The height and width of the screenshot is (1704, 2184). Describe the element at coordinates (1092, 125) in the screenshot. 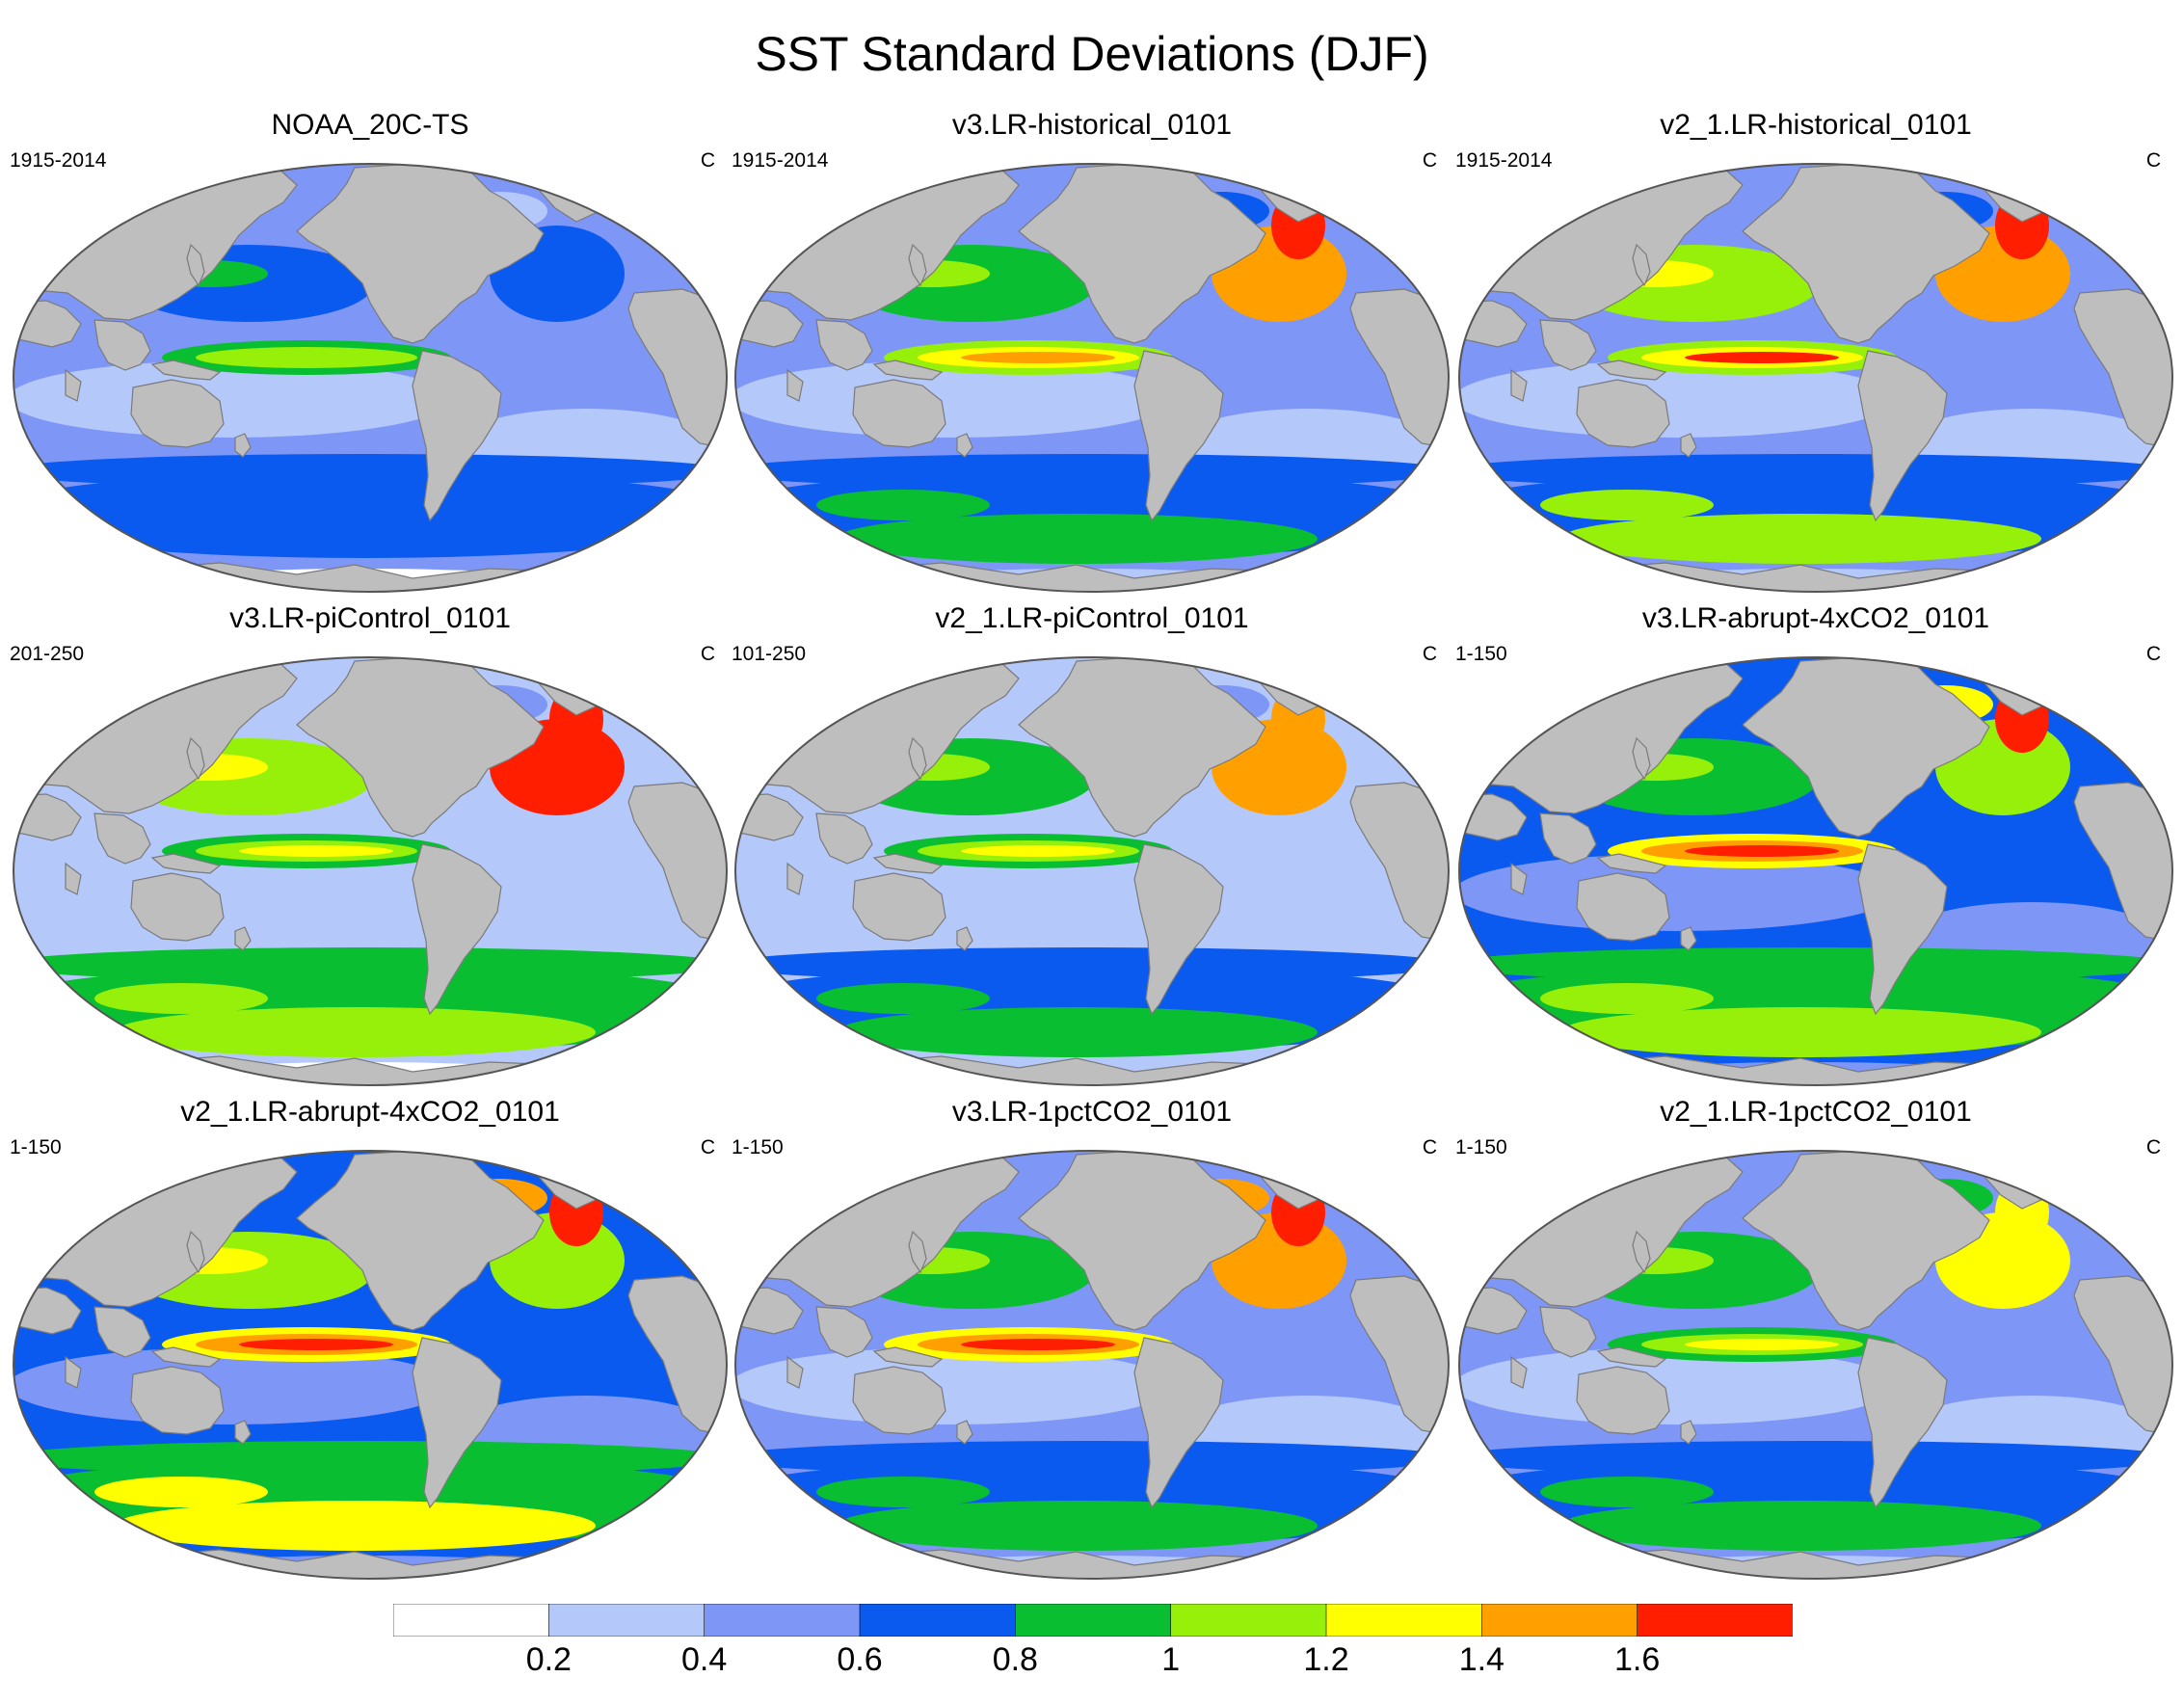

I see `panel-title: v3.LR-historical_0101` at that location.